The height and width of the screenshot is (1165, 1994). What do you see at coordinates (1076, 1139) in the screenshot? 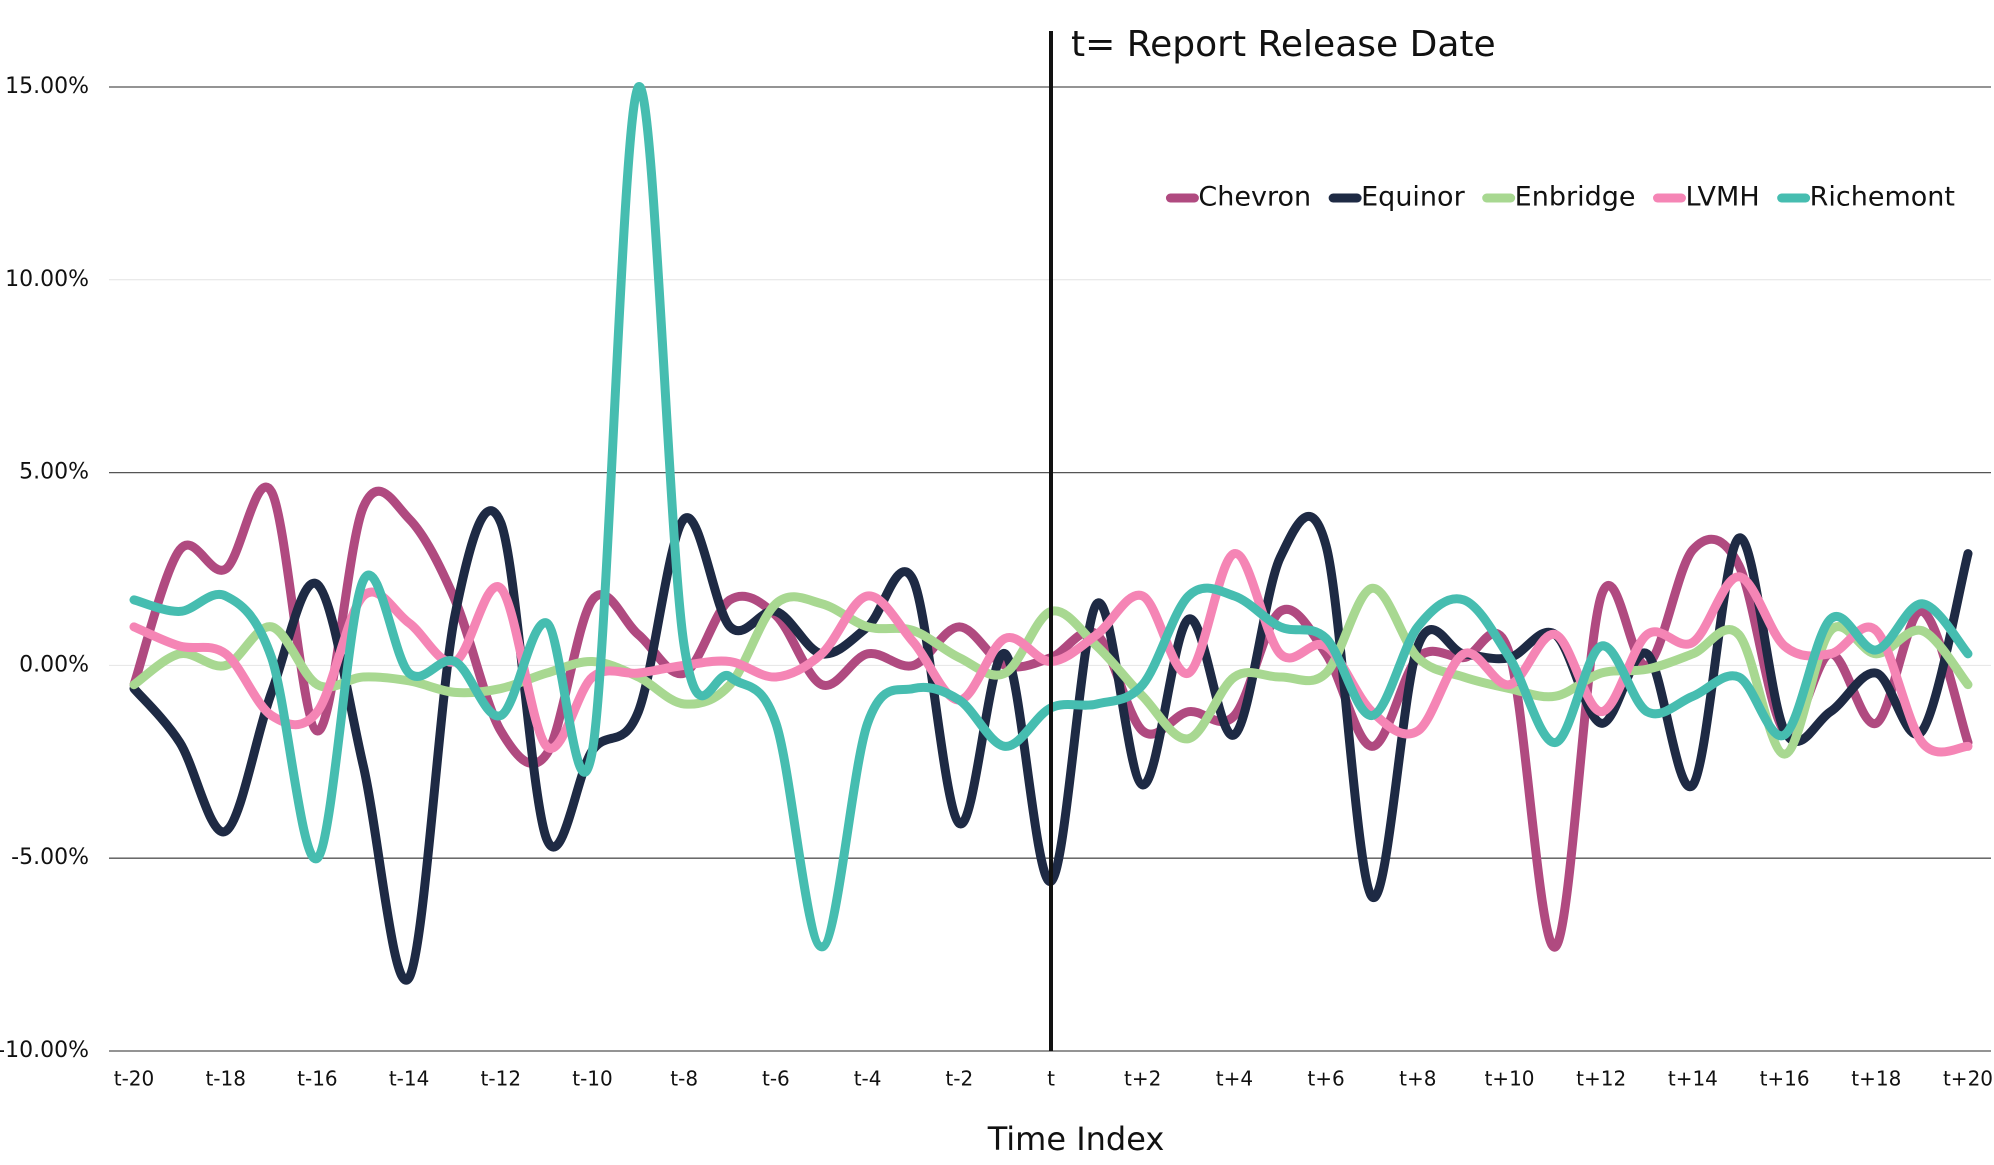
I see `x-axis-title: Time Index` at bounding box center [1076, 1139].